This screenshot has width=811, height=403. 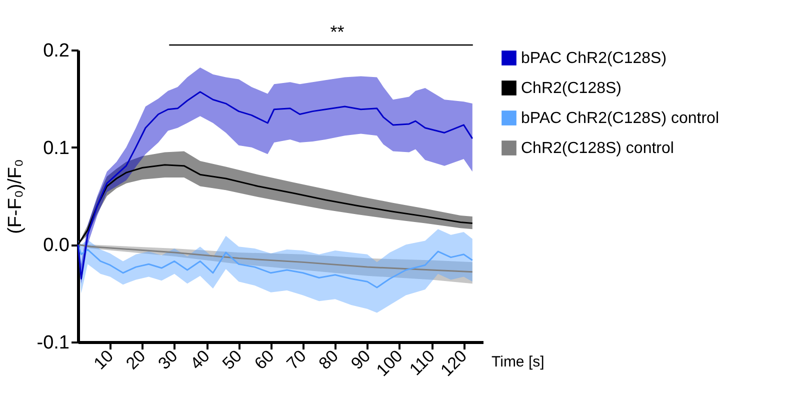 What do you see at coordinates (168, 360) in the screenshot?
I see `x-tick-label: 30` at bounding box center [168, 360].